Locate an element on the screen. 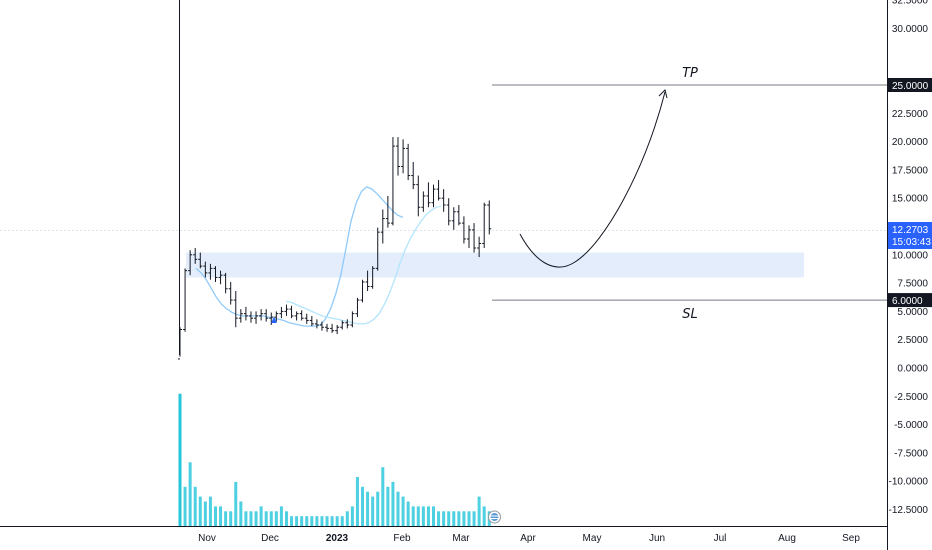 This screenshot has height=550, width=932. price-tick-label: 2.5000 is located at coordinates (912, 340).